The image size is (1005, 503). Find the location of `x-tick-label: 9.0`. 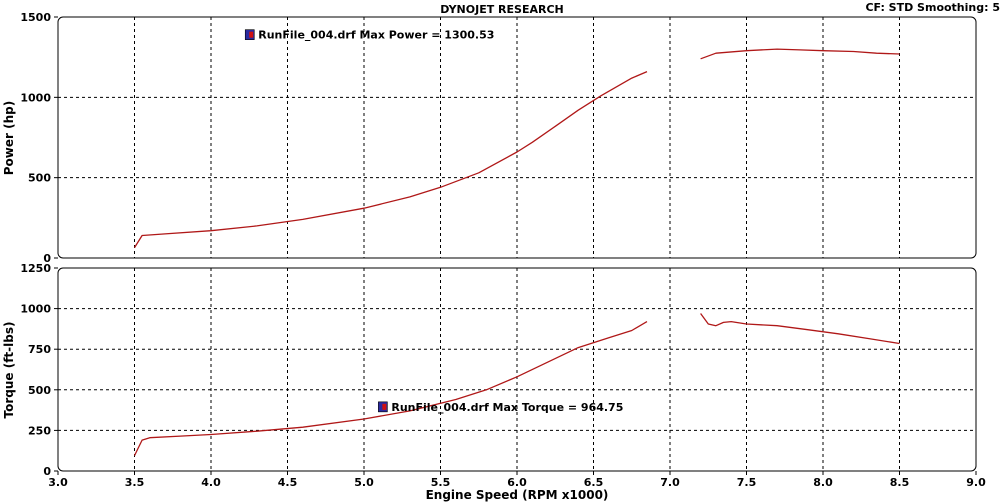

x-tick-label: 9.0 is located at coordinates (976, 482).